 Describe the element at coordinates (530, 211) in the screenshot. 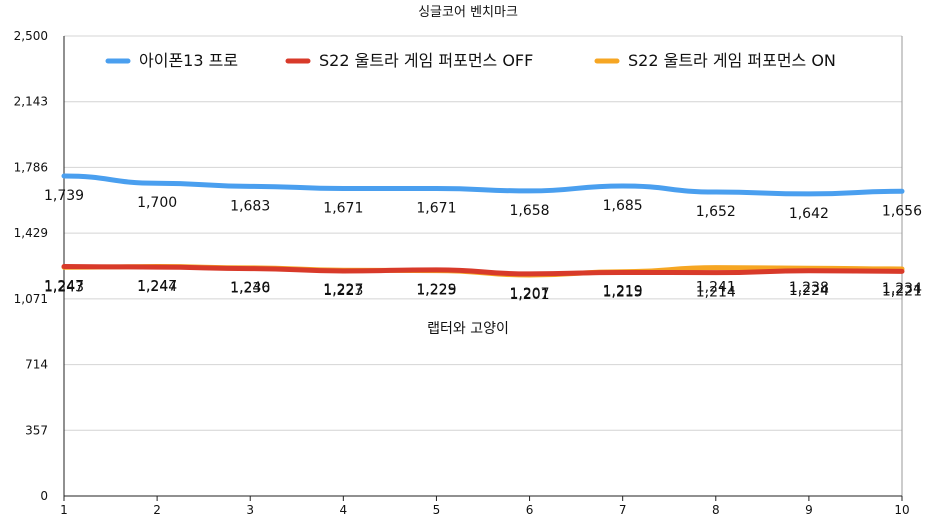

I see `data-label: 1,658` at that location.